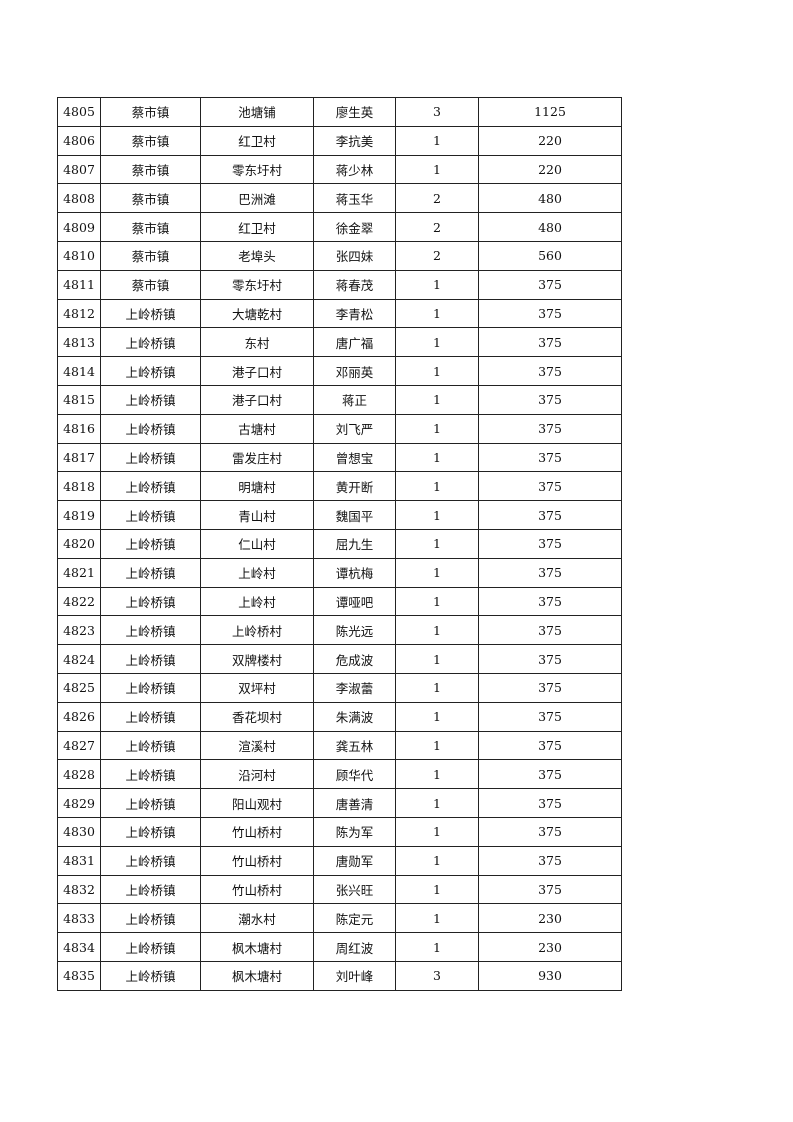 The image size is (793, 1122). I want to click on cell-village: 仁山村, so click(257, 543).